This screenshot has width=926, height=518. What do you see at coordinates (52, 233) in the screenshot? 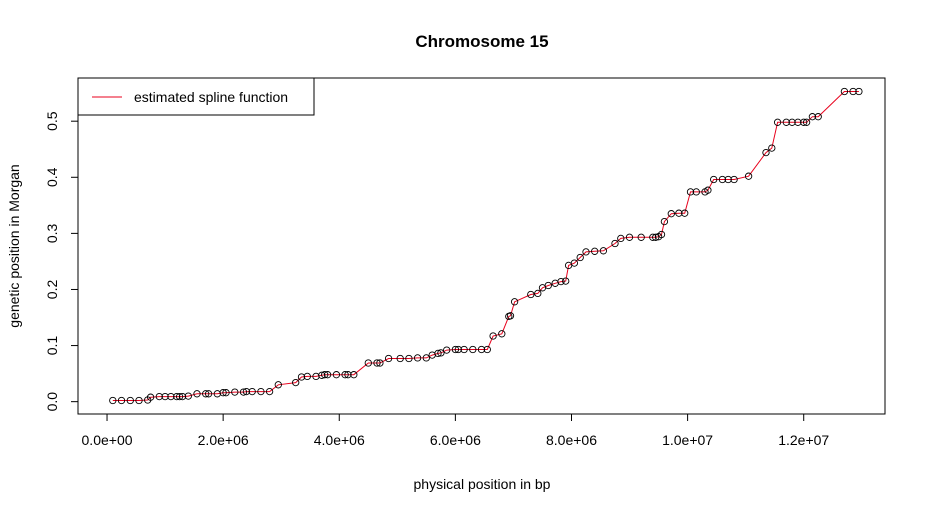
I see `y-tick-label: 0.3` at bounding box center [52, 233].